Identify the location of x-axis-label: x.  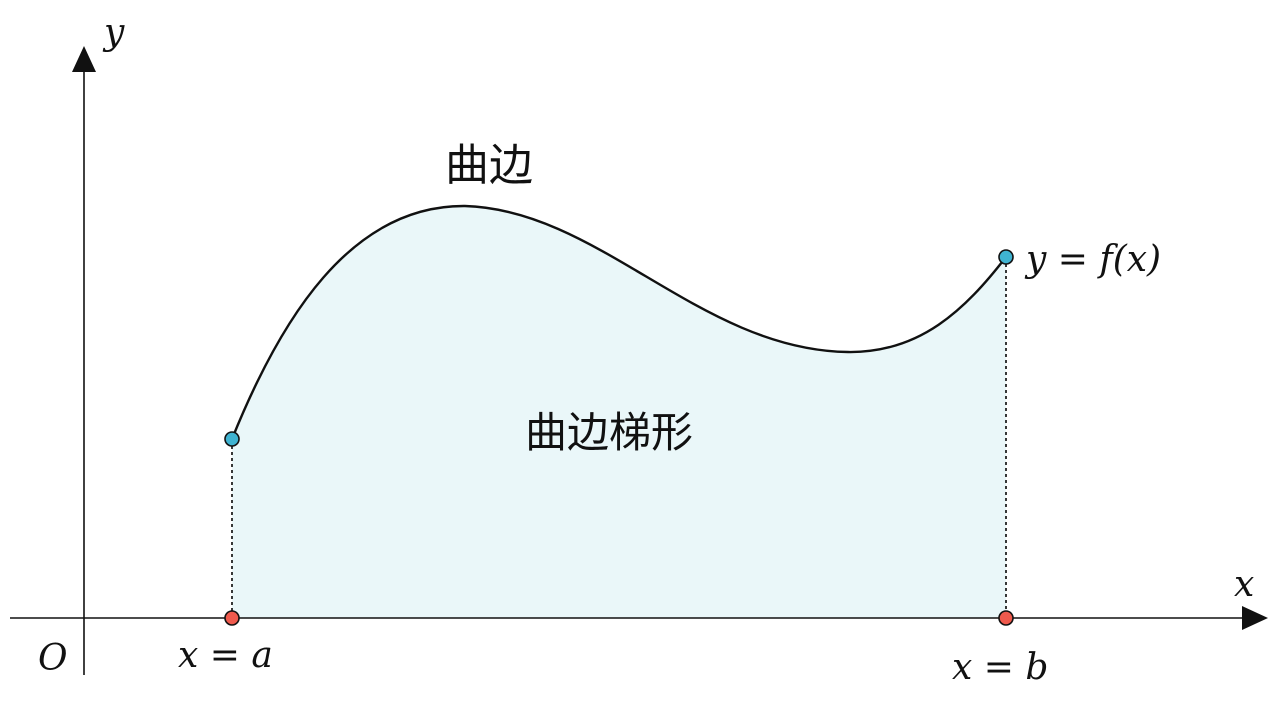
(1244, 584).